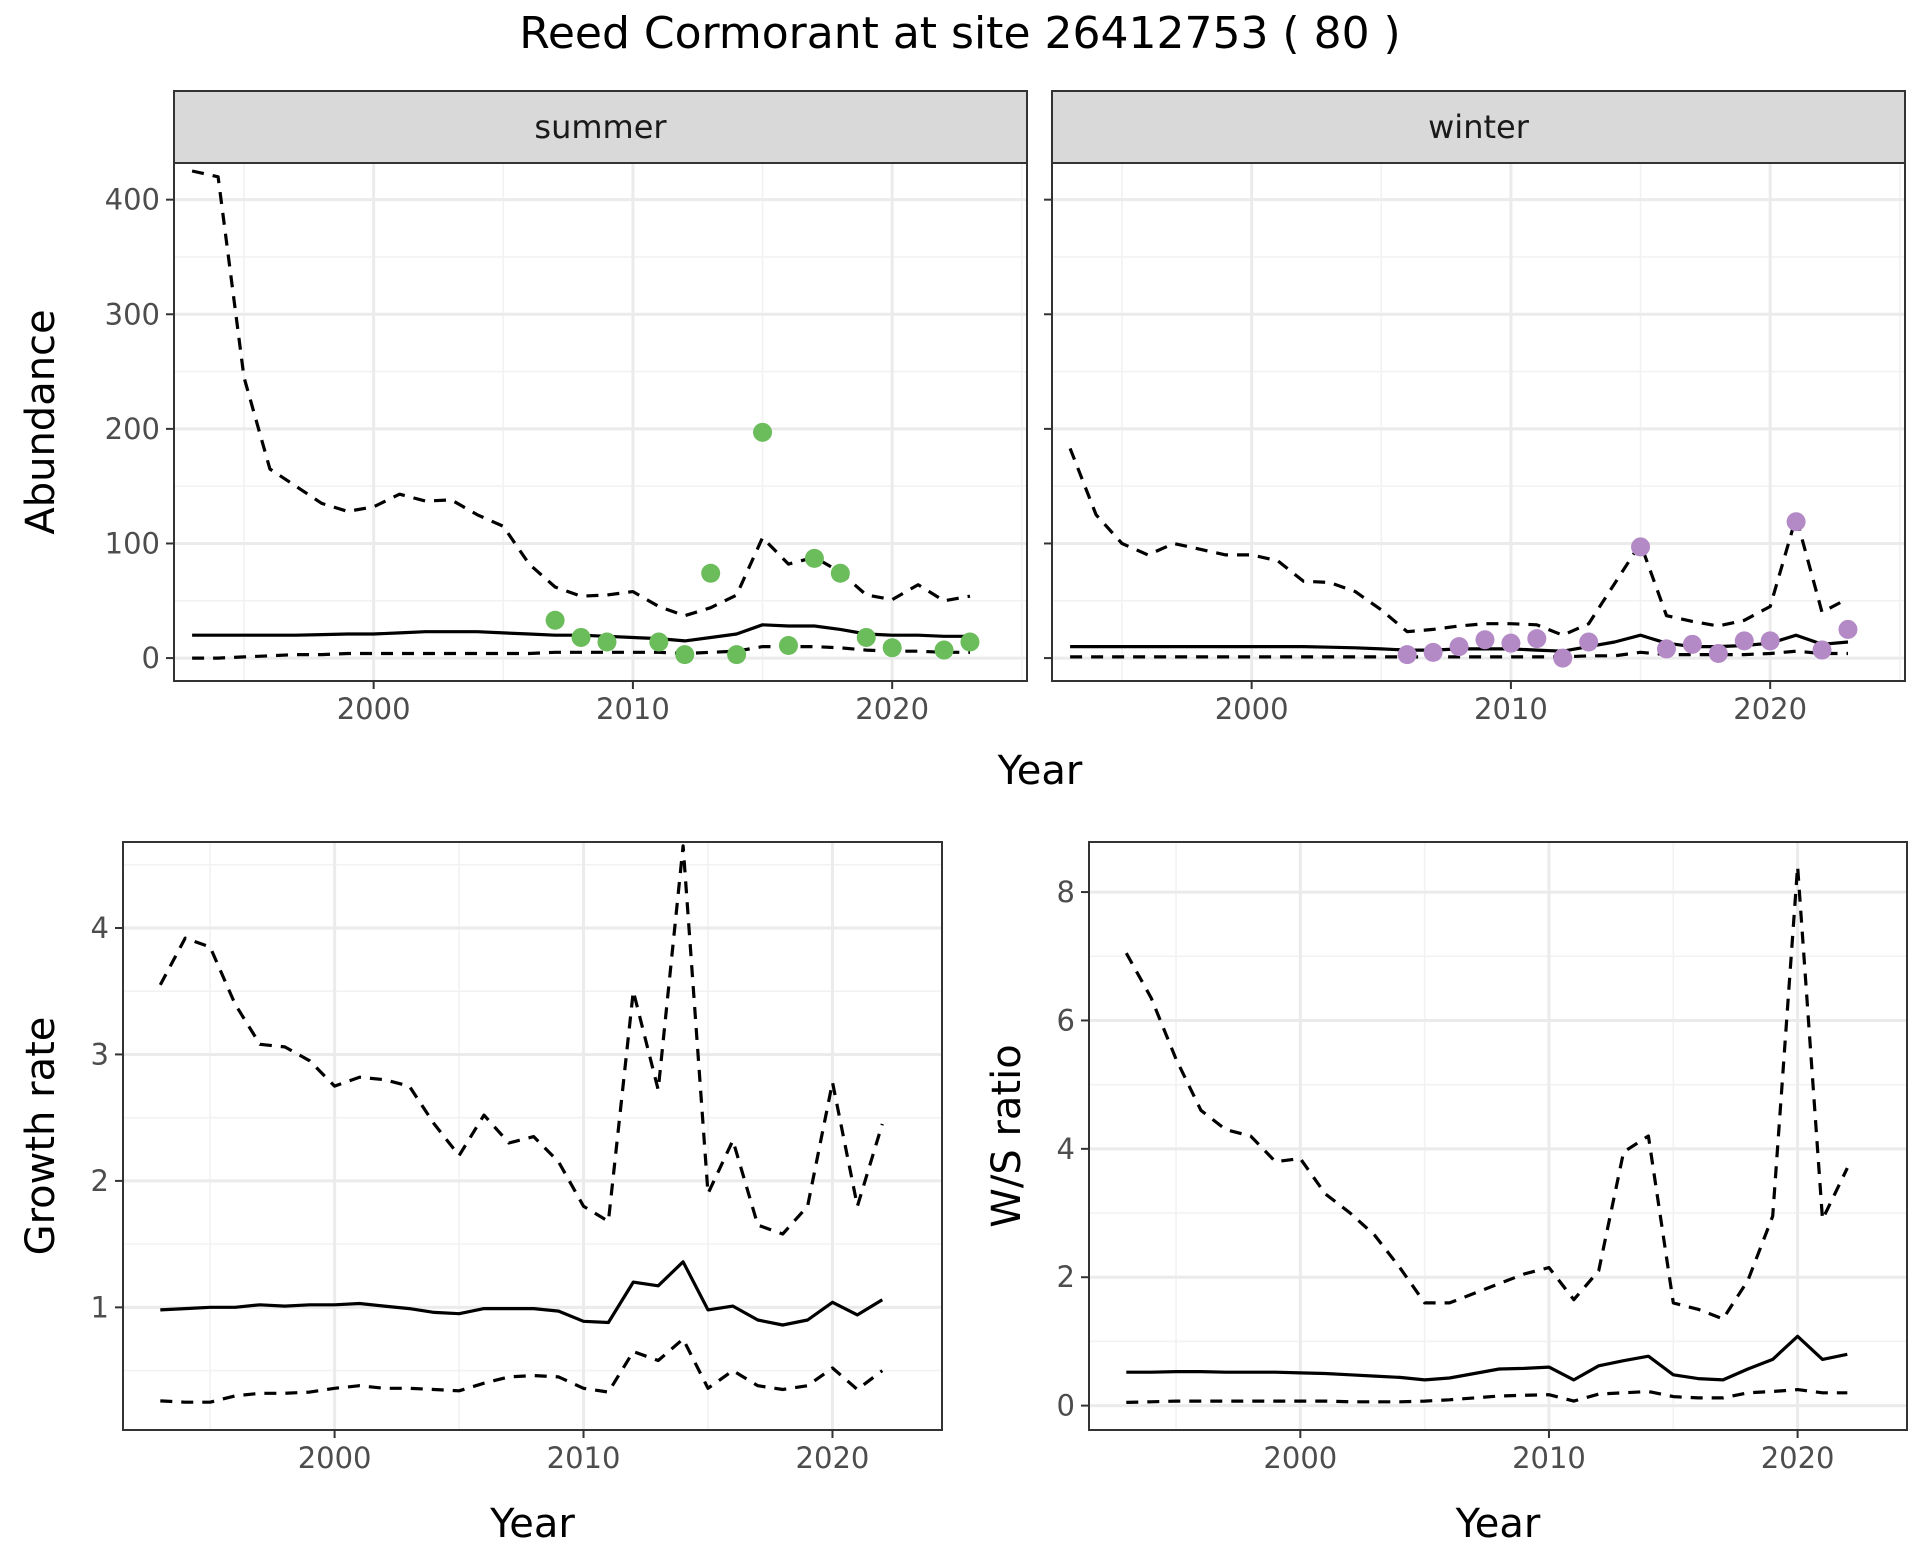 This screenshot has width=1920, height=1560. I want to click on y-axis-title: Growth rate, so click(41, 1136).